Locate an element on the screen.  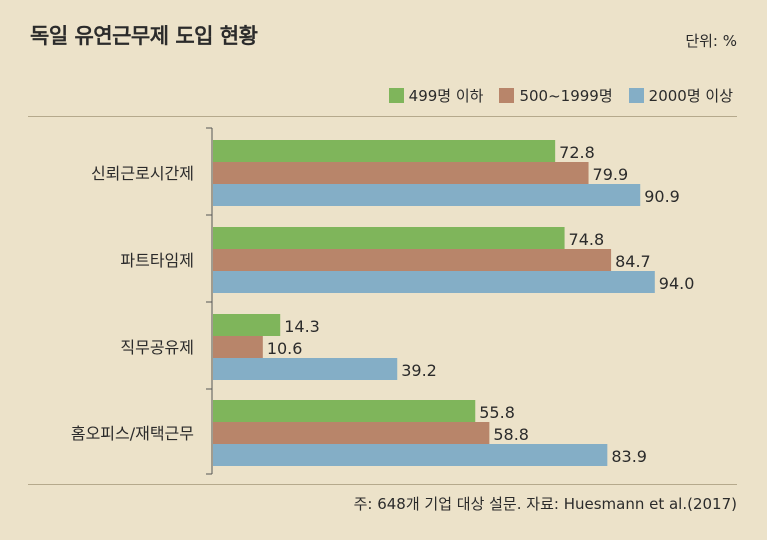
legend-item: 500~1999명 is located at coordinates (556, 95).